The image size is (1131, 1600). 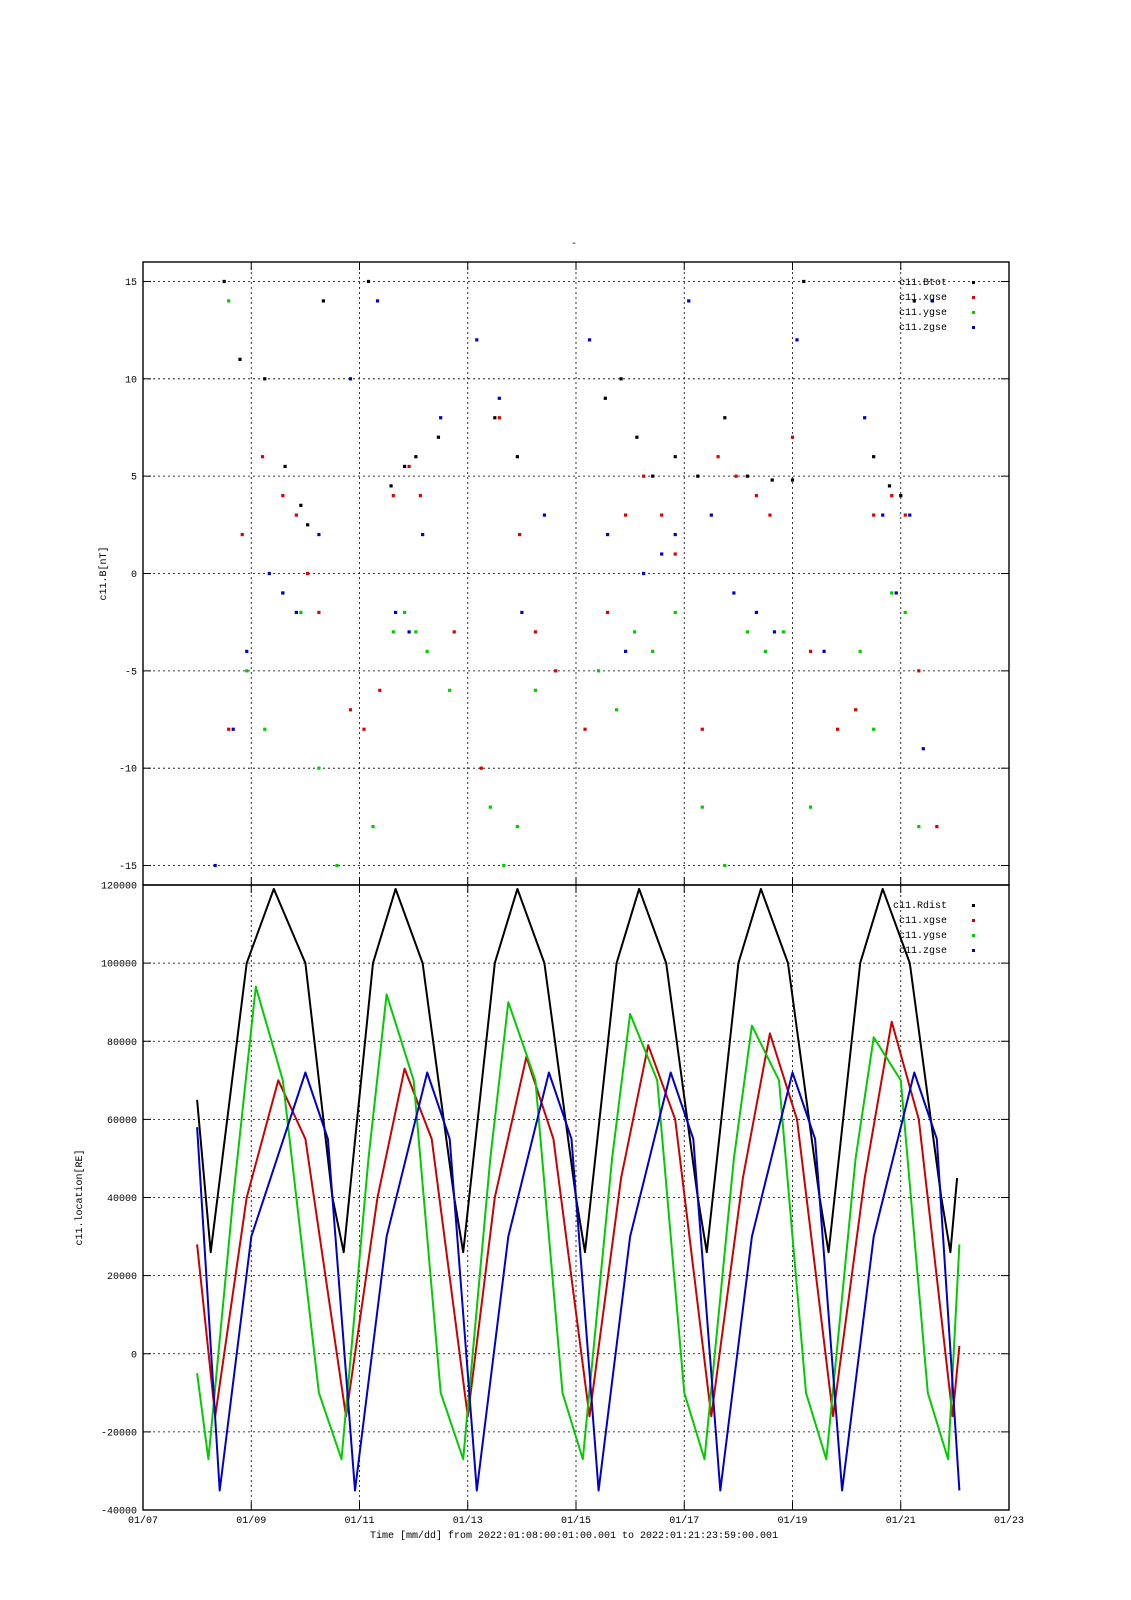 I want to click on legend: c11.Btot c11.xgse c11.ygse c11.zgse, so click(x=937, y=306).